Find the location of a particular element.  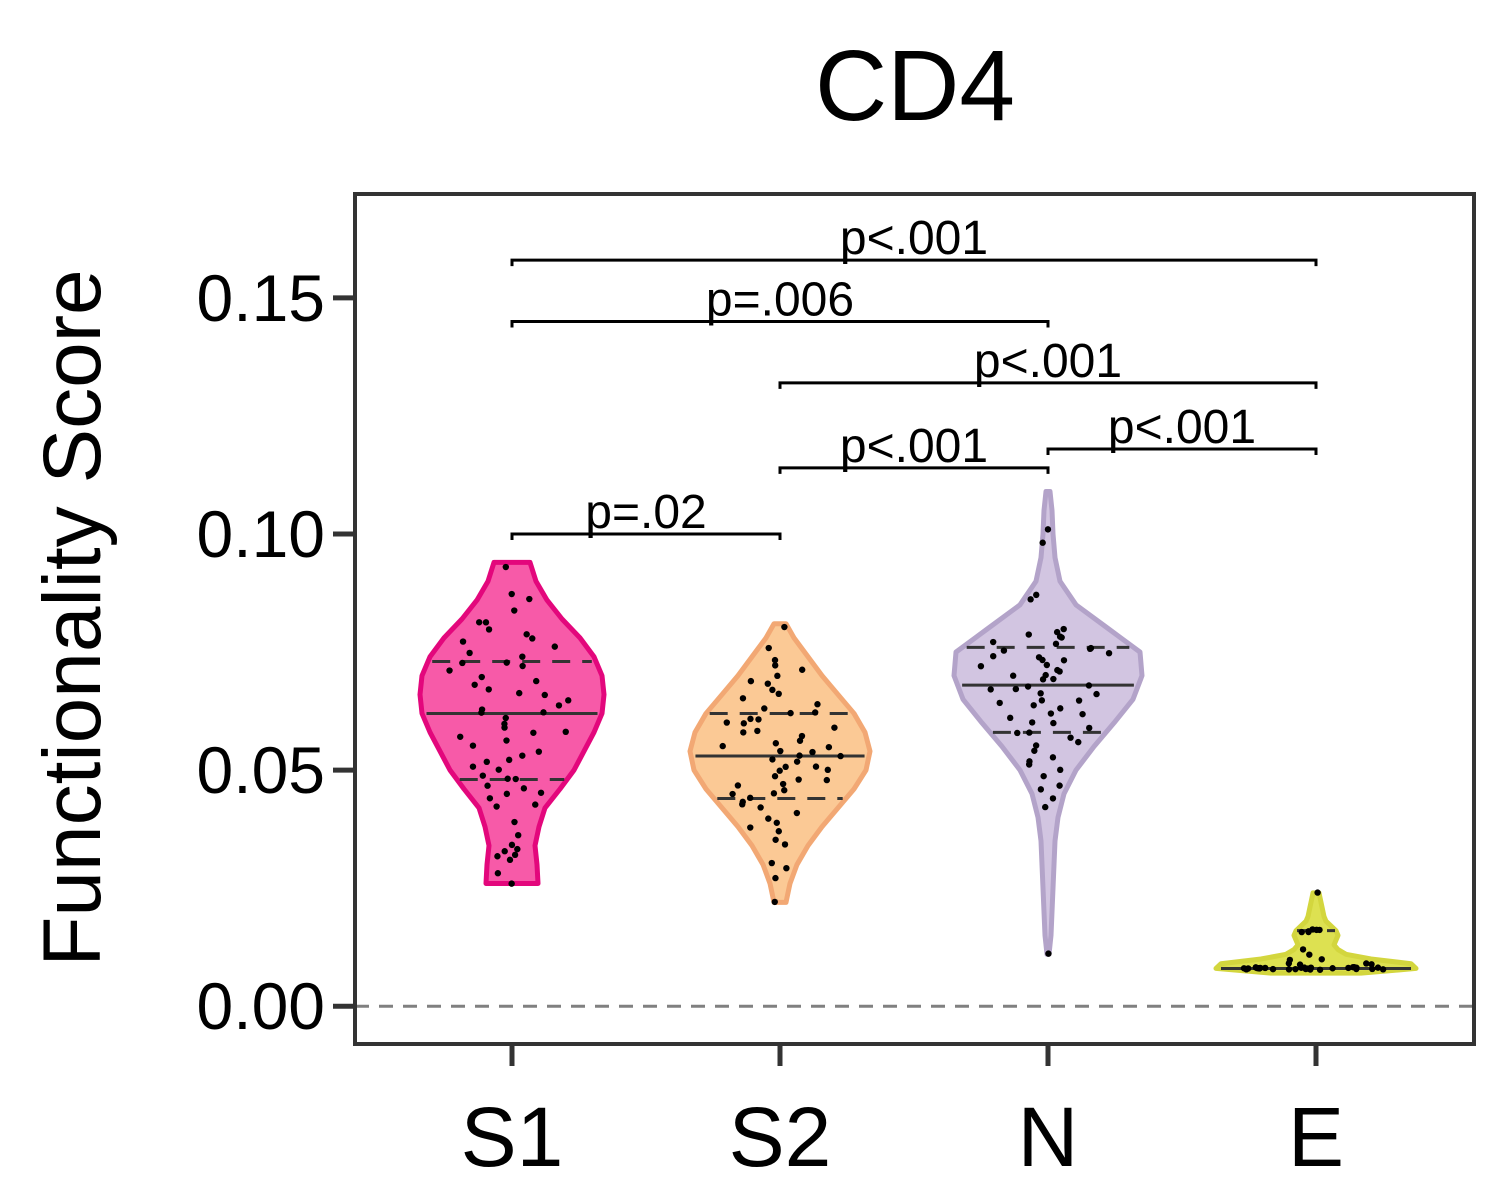

y-tick-label: 0.15 is located at coordinates (261, 298).